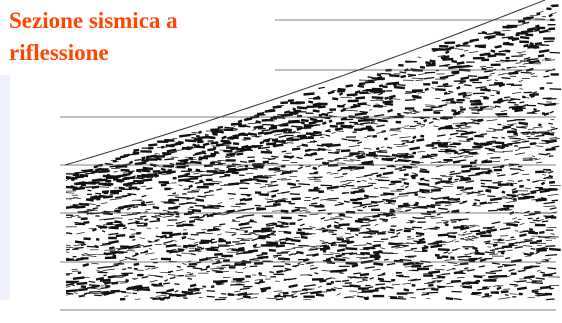  What do you see at coordinates (5, 187) in the screenshot?
I see `side-strip` at bounding box center [5, 187].